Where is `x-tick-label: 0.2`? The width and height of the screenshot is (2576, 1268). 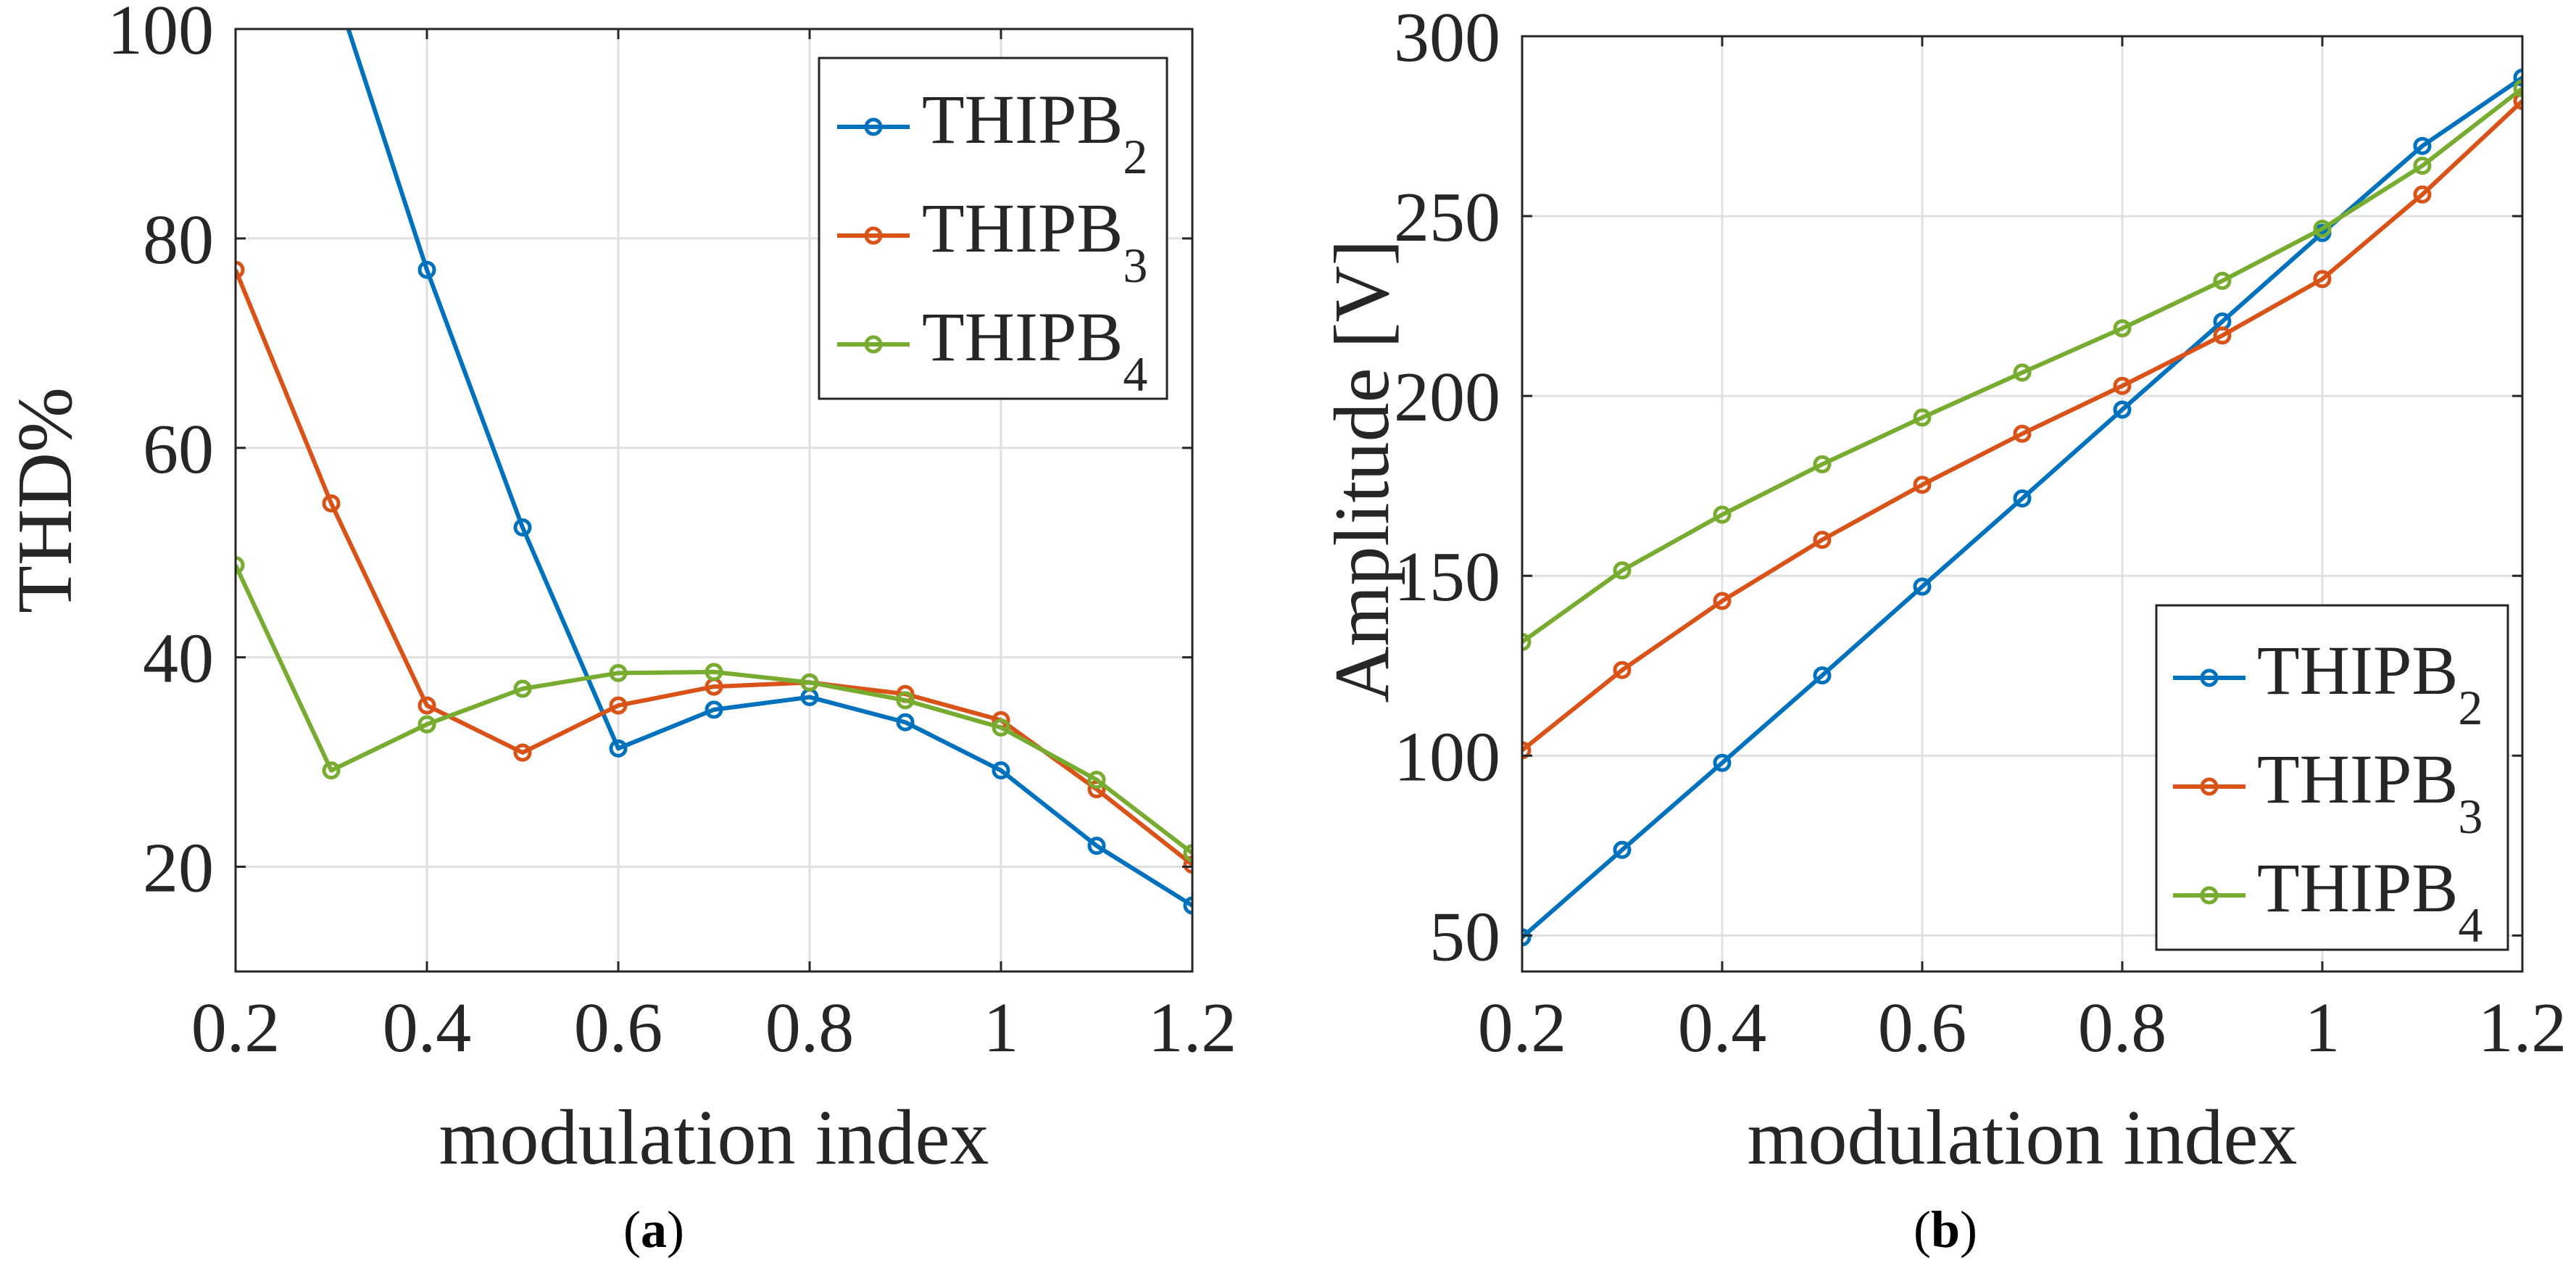 x-tick-label: 0.2 is located at coordinates (236, 1028).